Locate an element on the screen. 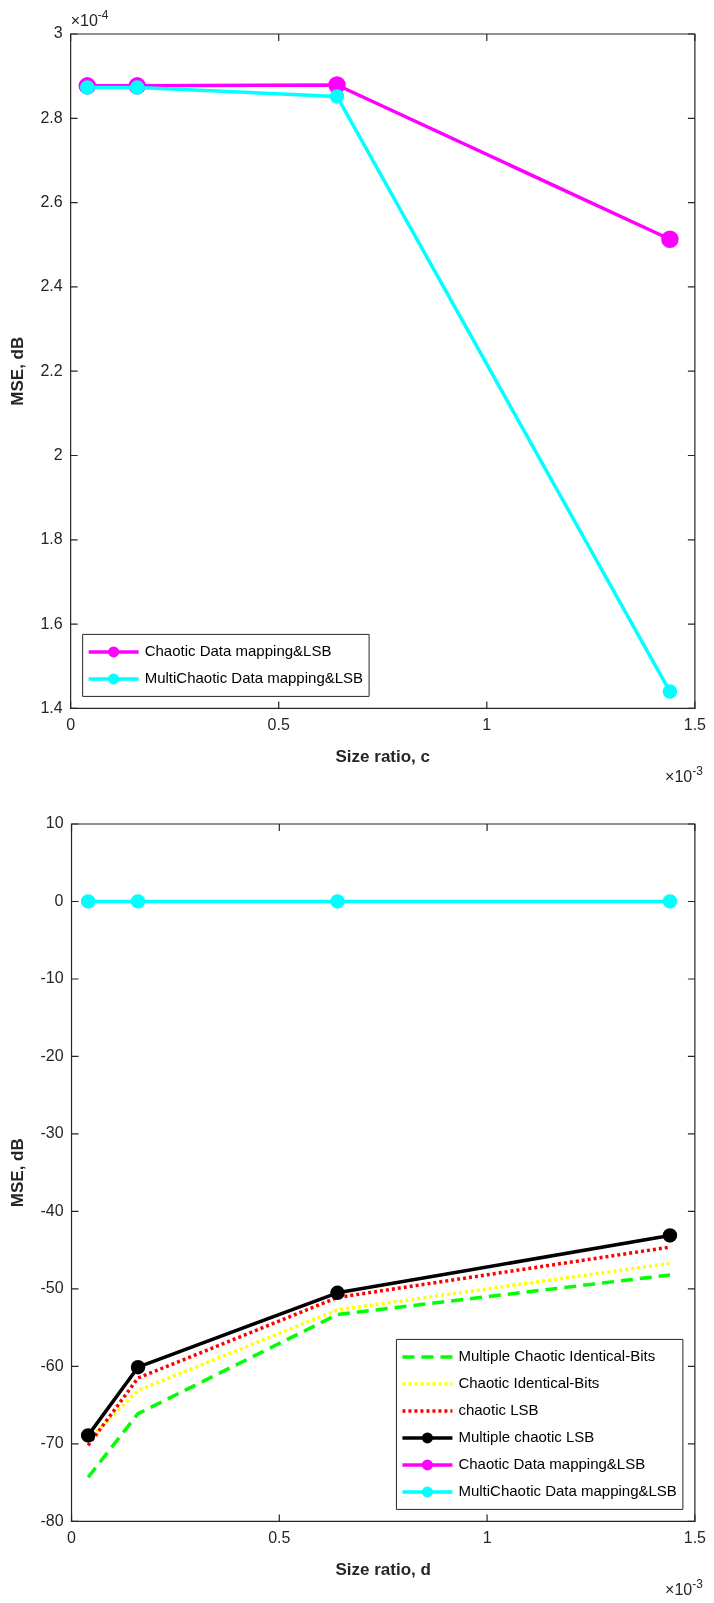  y-tick-label: -70 is located at coordinates (52, 1443).